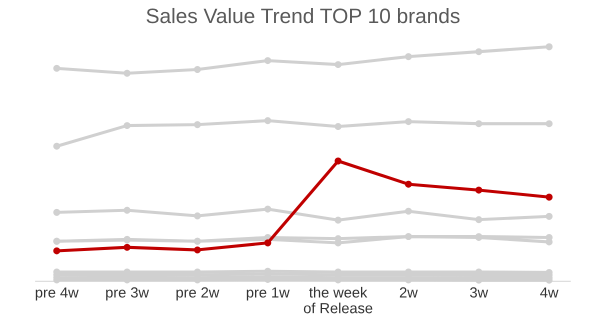 This screenshot has height=331, width=594. I want to click on x-tick-label: 4w, so click(549, 292).